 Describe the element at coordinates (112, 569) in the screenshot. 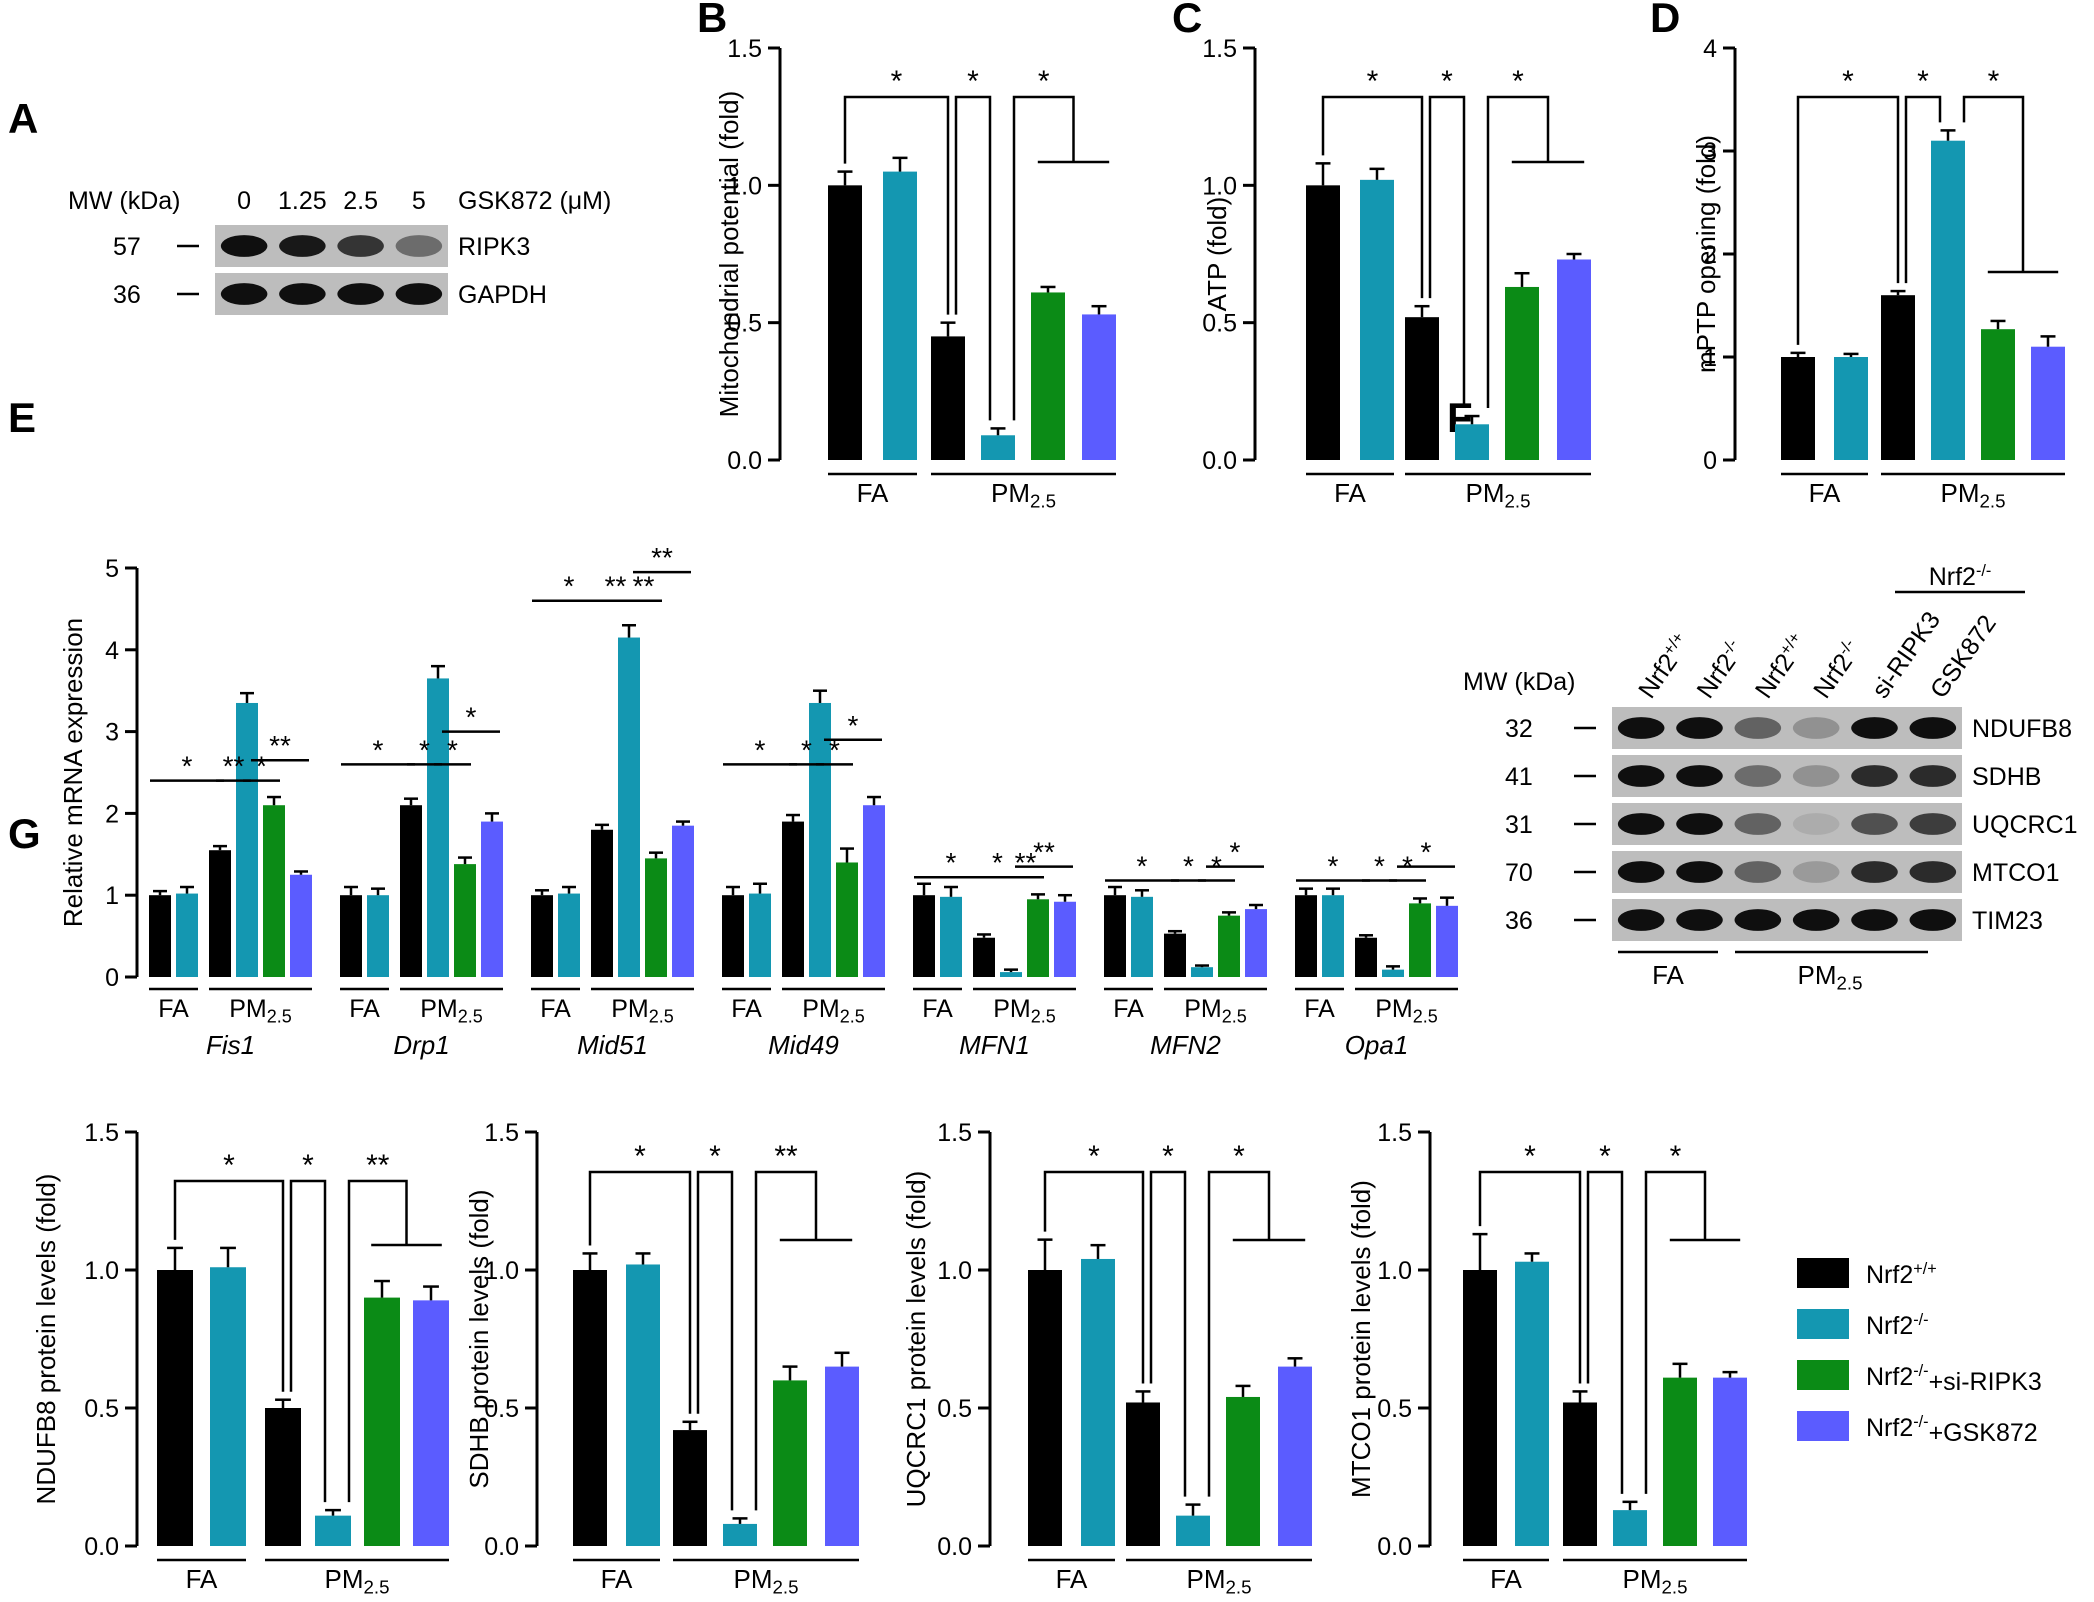

I see `y-tick-label: 5` at that location.